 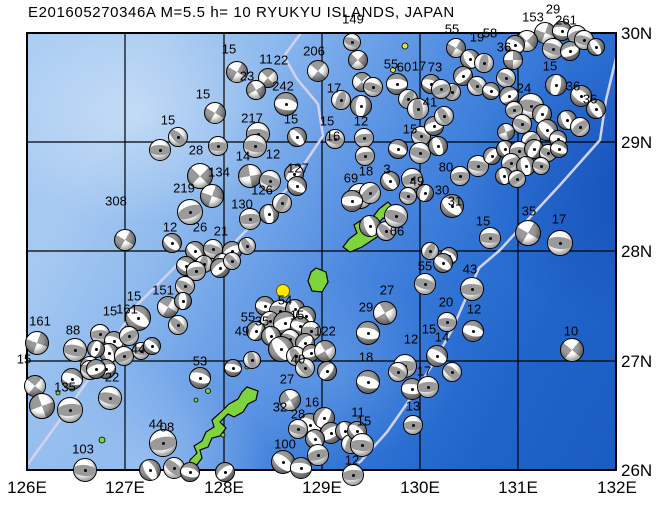 I want to click on depth-label: 261, so click(x=566, y=20).